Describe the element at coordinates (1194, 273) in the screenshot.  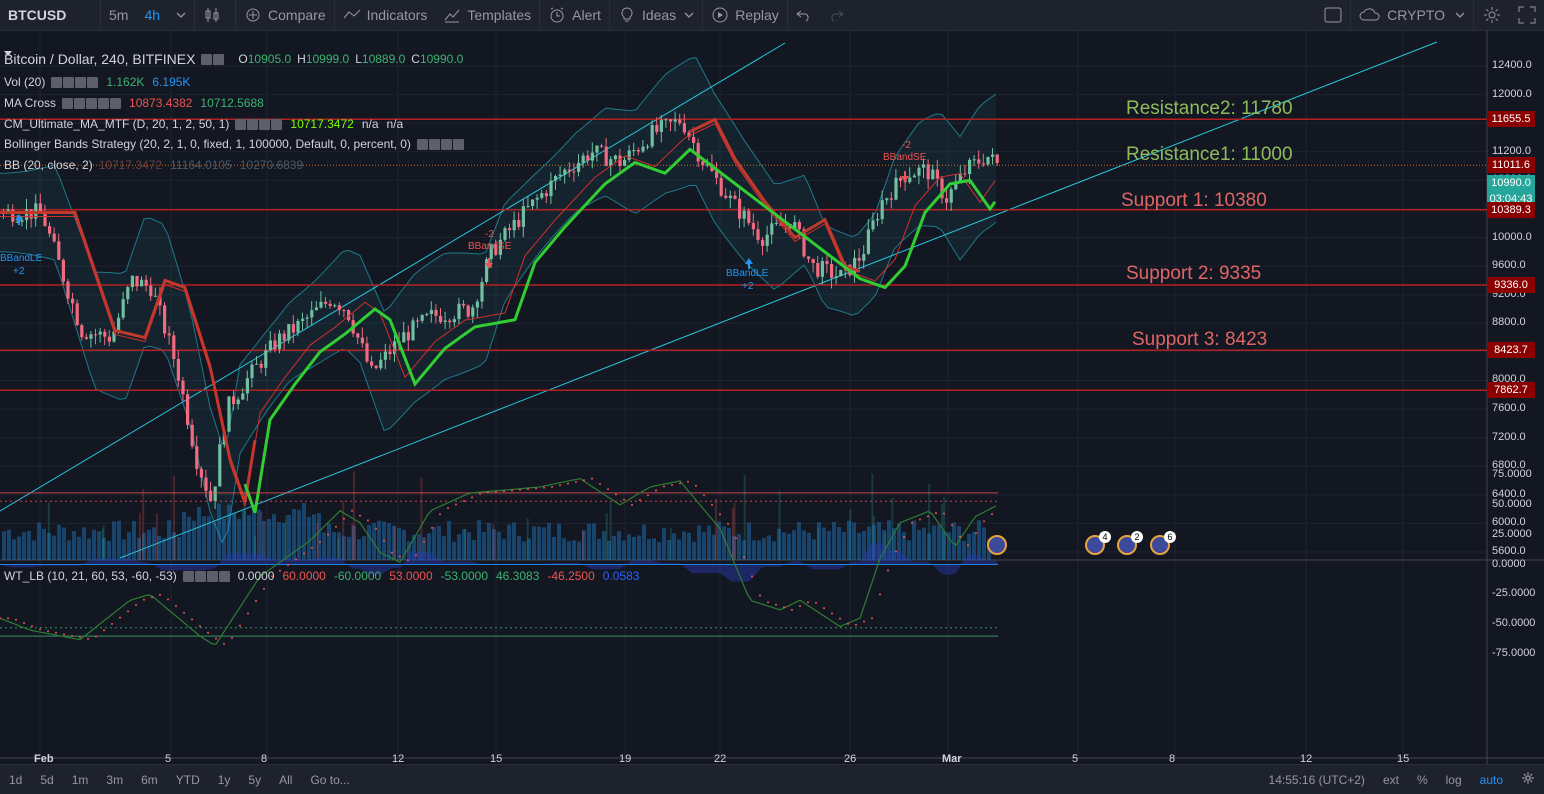
I see `support2-label: Support 2: 9335` at that location.